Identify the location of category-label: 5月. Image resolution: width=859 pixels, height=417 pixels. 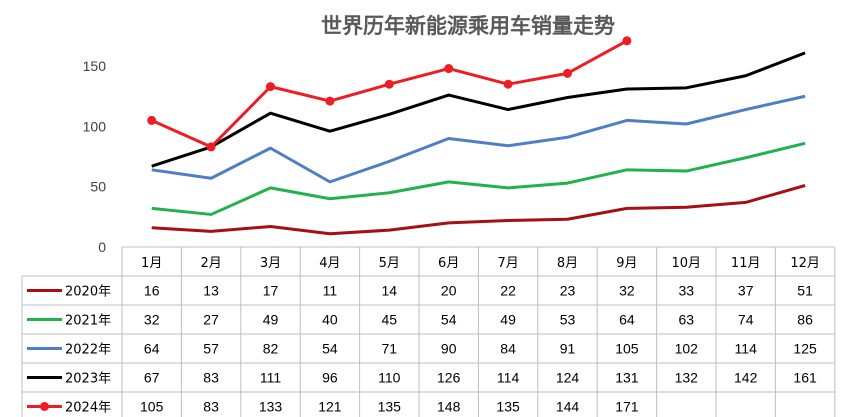
(389, 263).